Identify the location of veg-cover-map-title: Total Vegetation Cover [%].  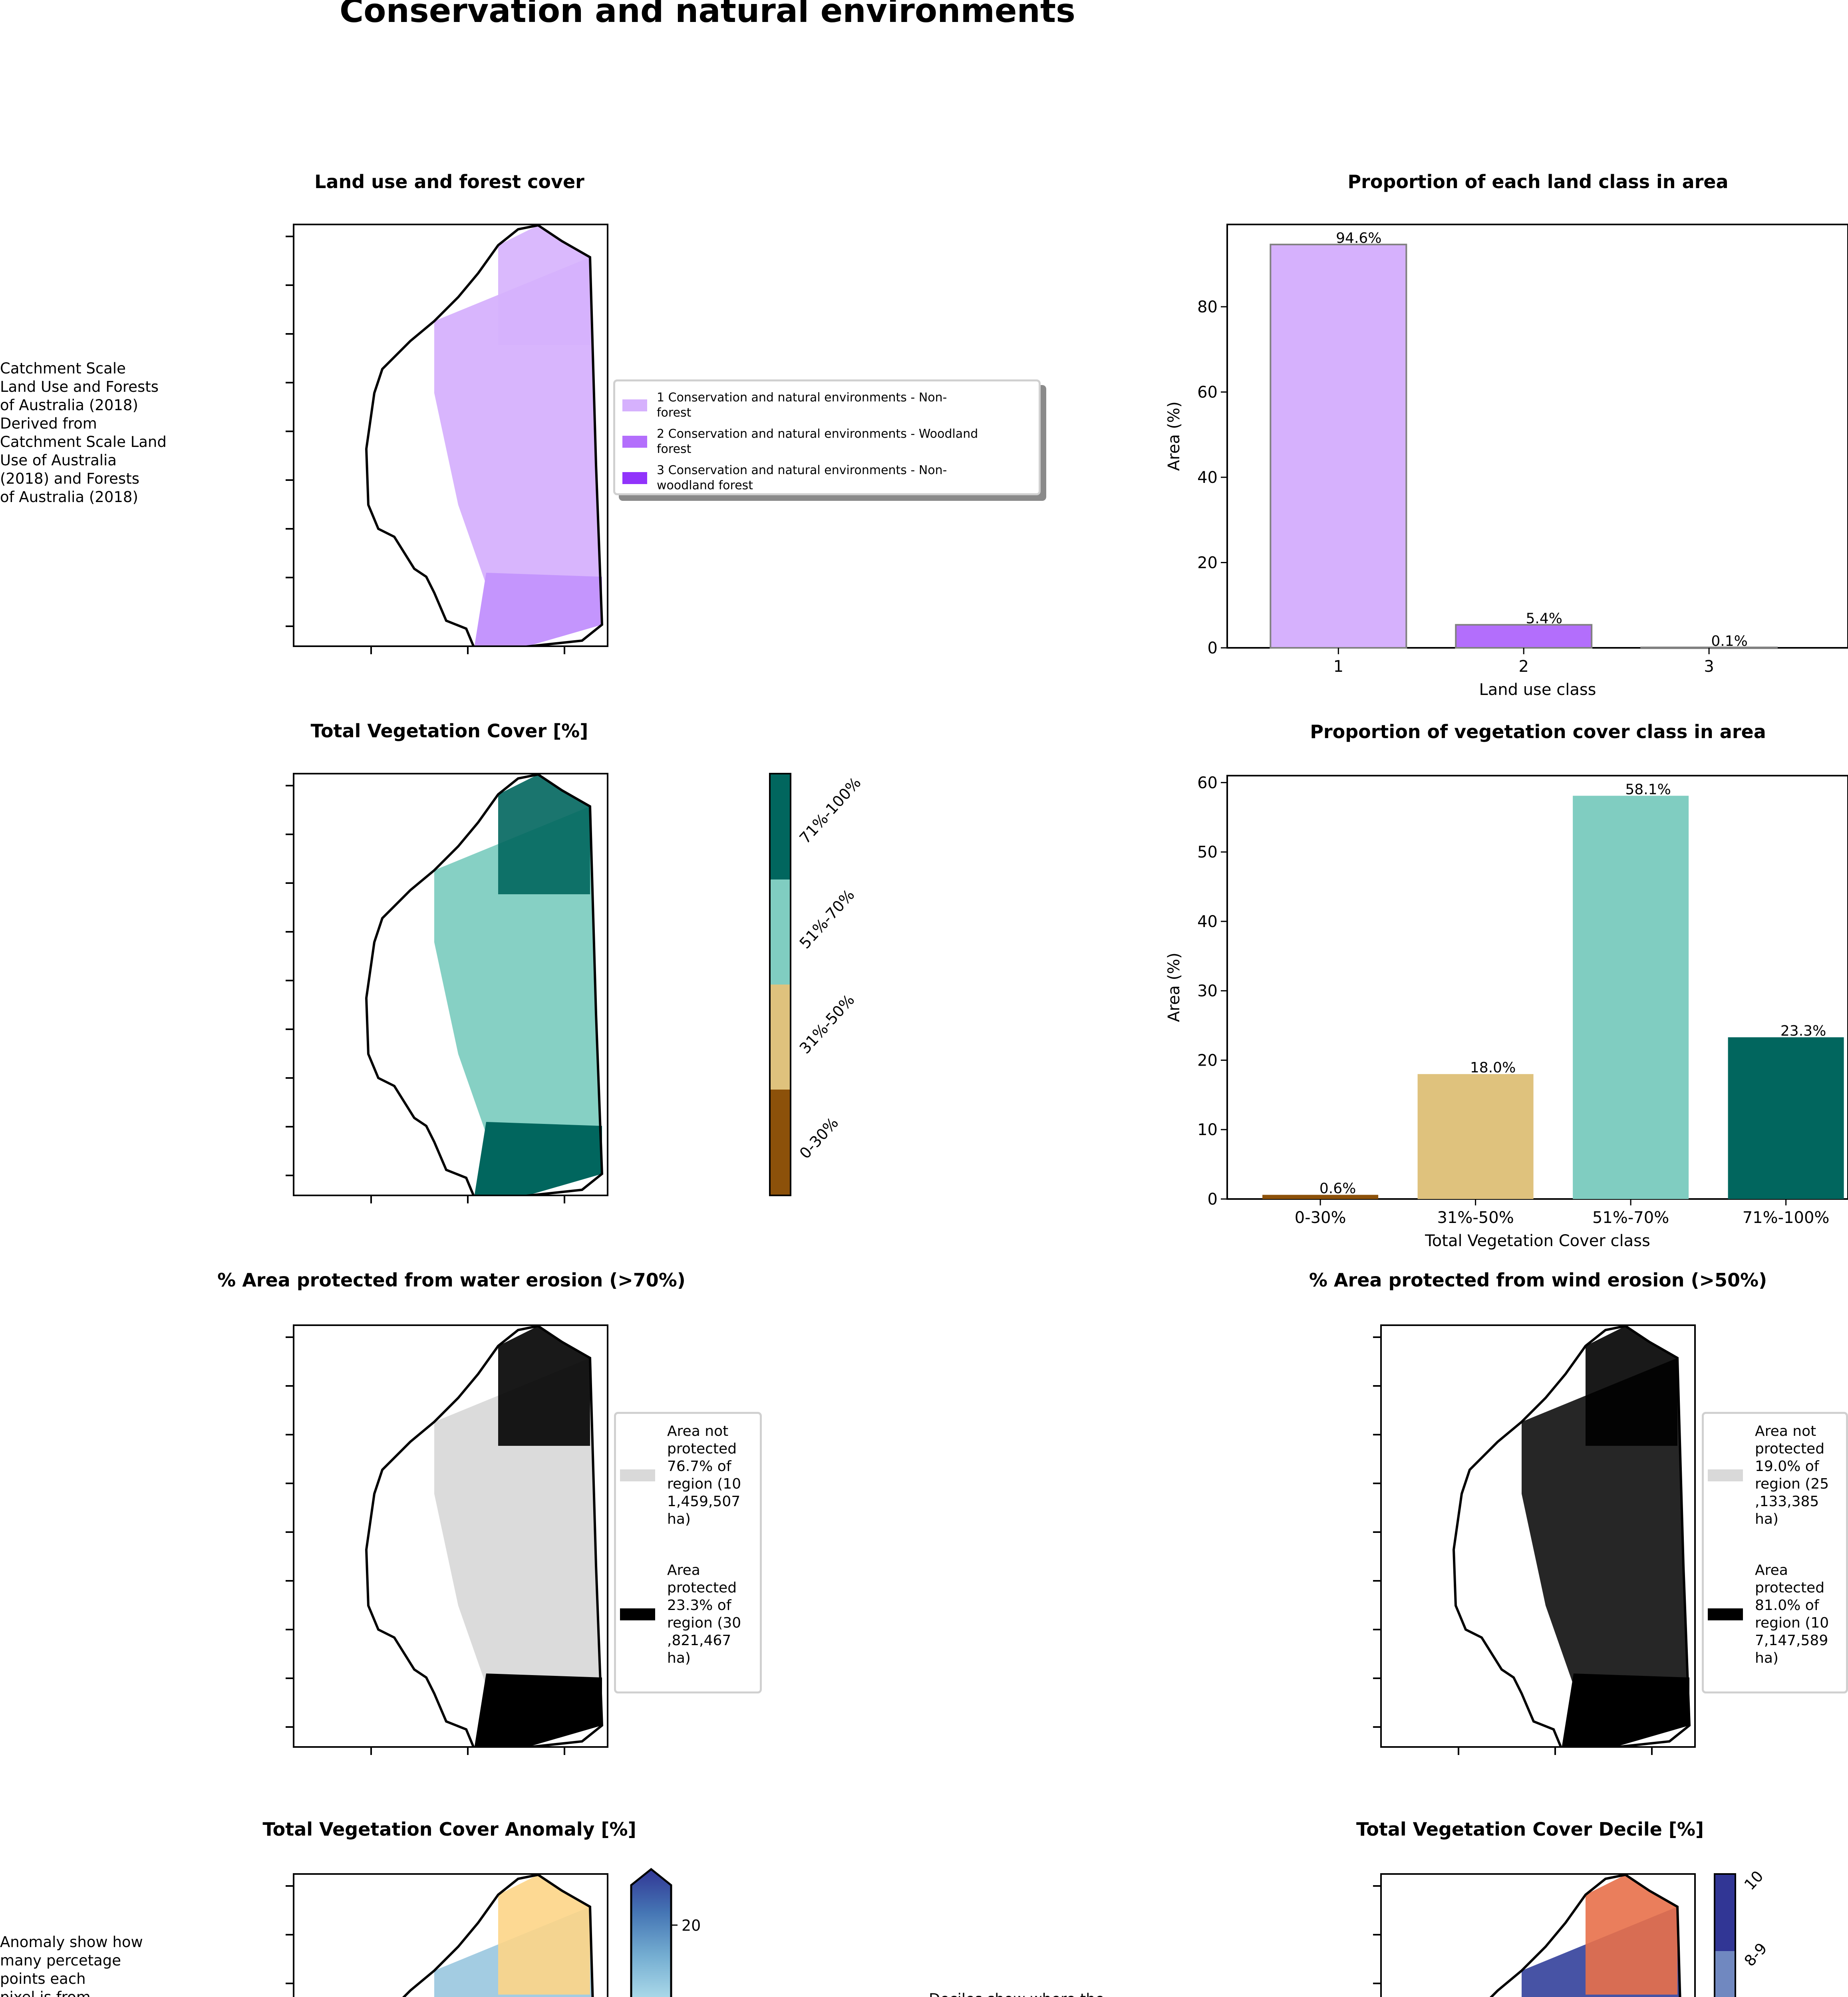
(449, 731).